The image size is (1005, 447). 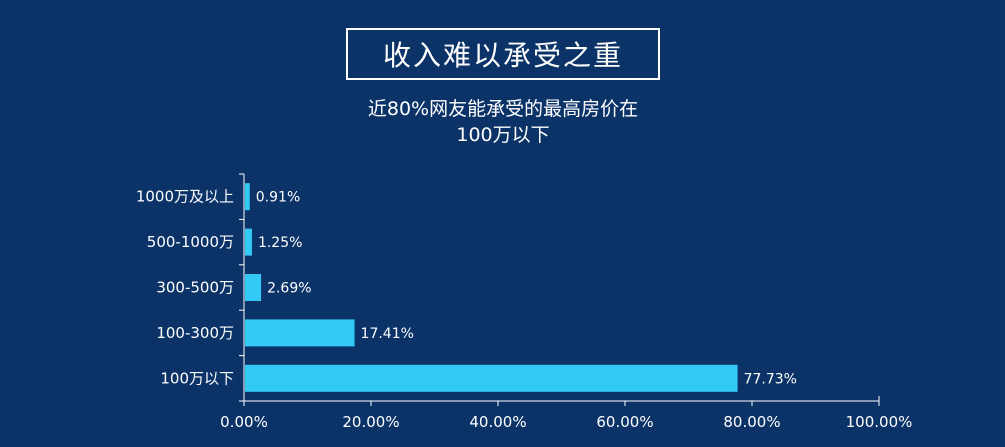 What do you see at coordinates (244, 422) in the screenshot?
I see `x-tick-label: 0.00%` at bounding box center [244, 422].